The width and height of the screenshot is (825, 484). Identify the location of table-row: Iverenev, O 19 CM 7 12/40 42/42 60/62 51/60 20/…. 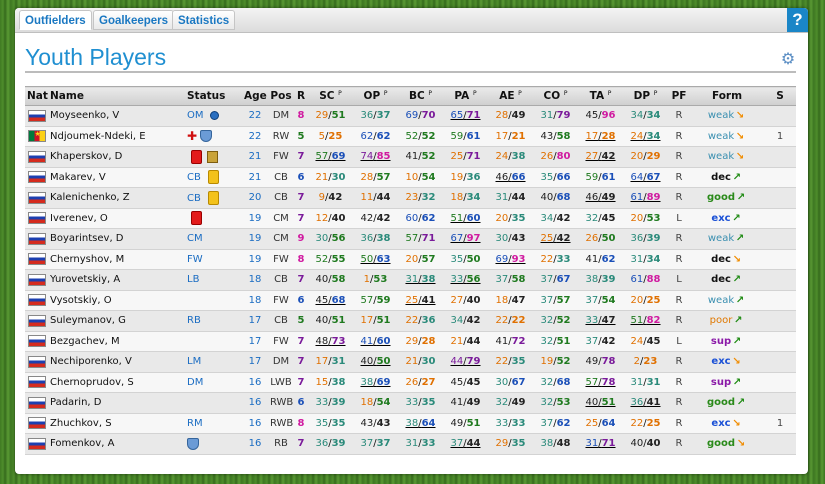
(410, 218).